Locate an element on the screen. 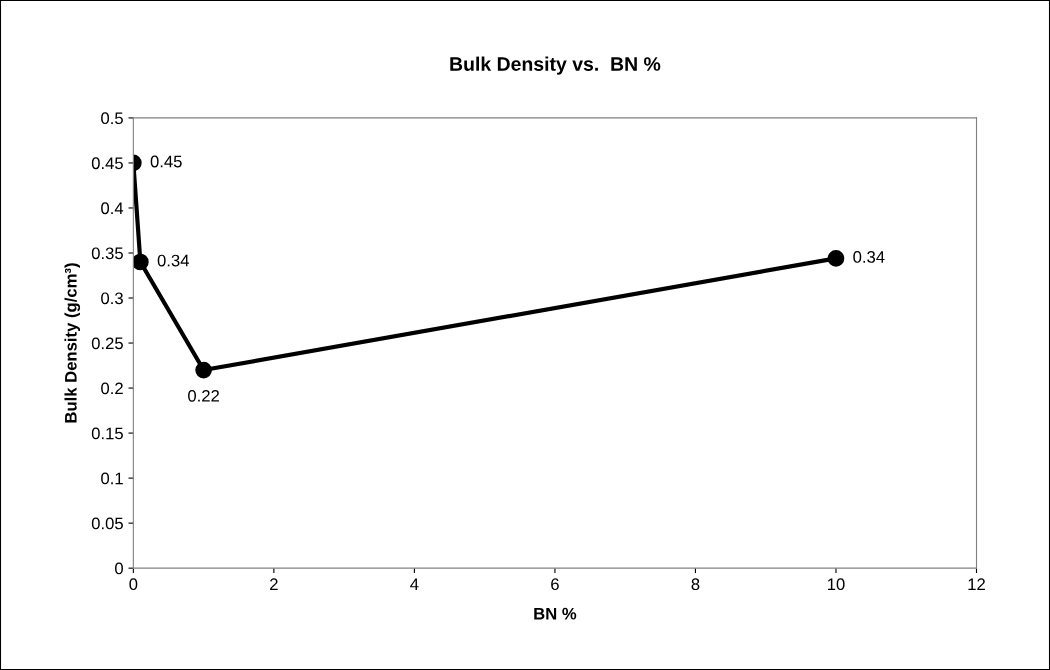 This screenshot has height=670, width=1050. y-tick-label: 0.3 is located at coordinates (112, 298).